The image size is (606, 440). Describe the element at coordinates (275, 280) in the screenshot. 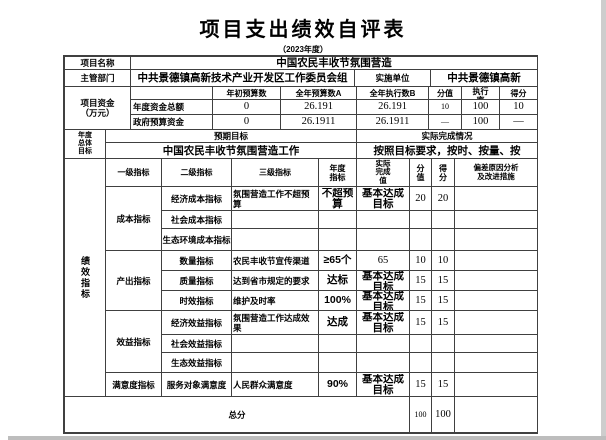

I see `level3-indicator: 达到省市规定的要求` at that location.